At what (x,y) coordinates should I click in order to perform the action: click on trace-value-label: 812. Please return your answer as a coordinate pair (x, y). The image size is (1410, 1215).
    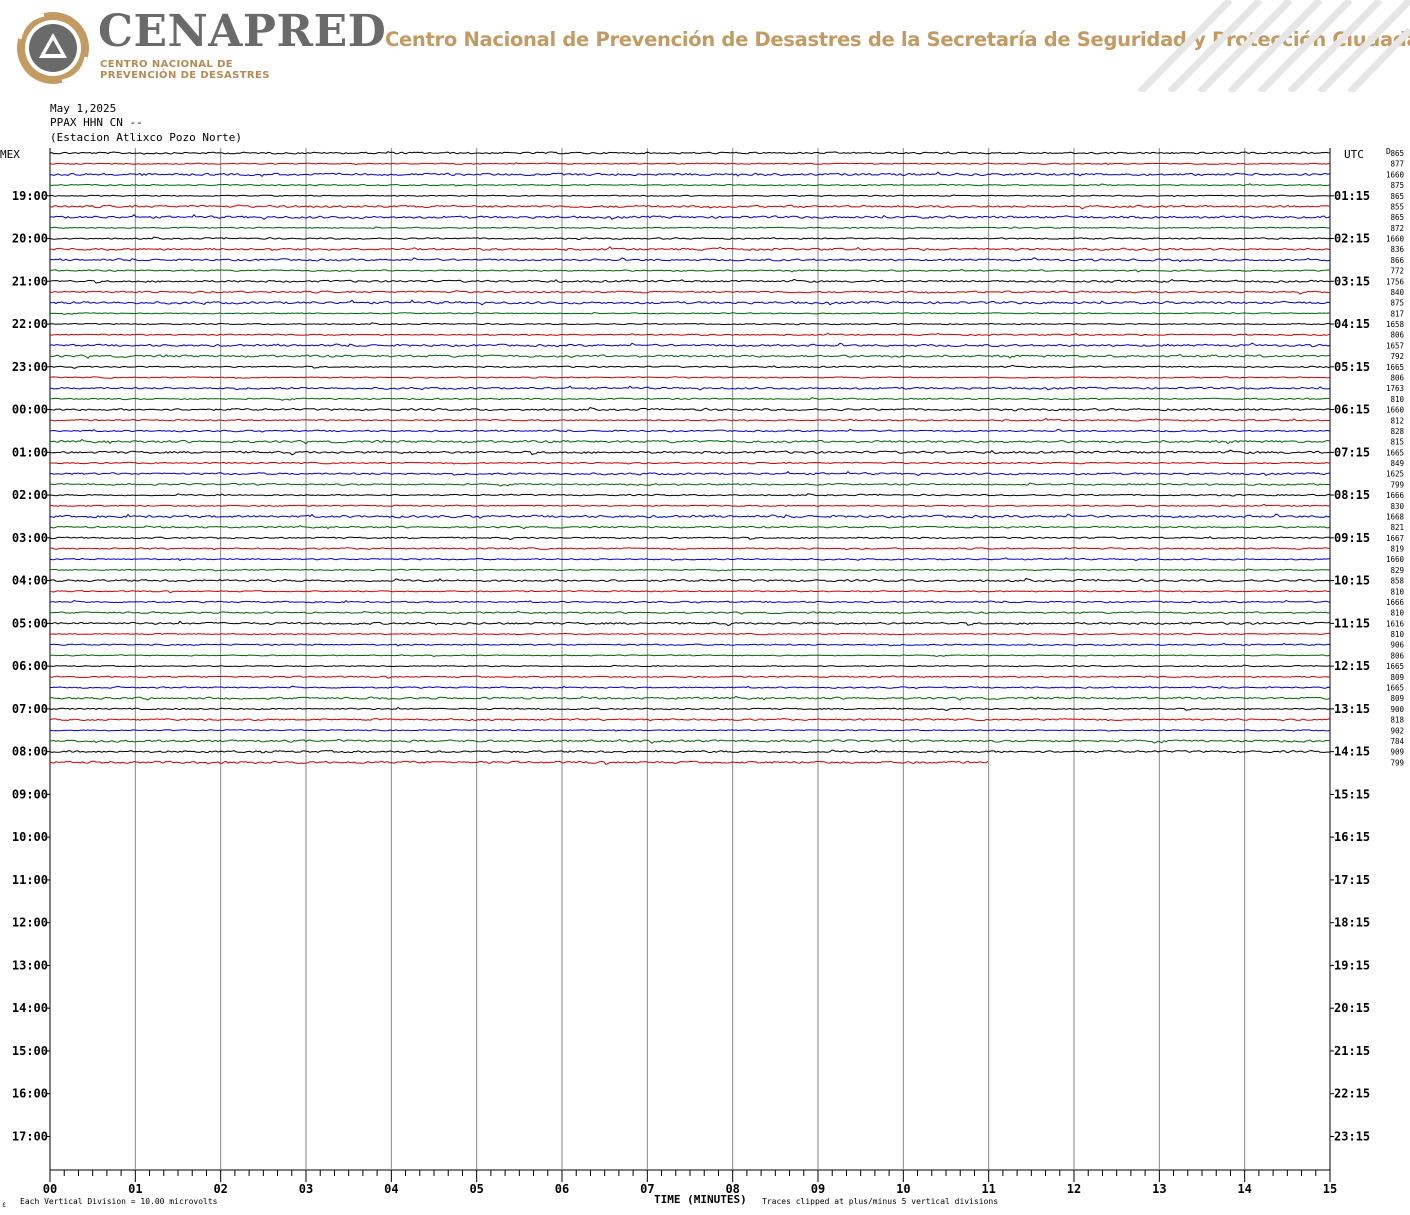
    Looking at the image, I should click on (1397, 420).